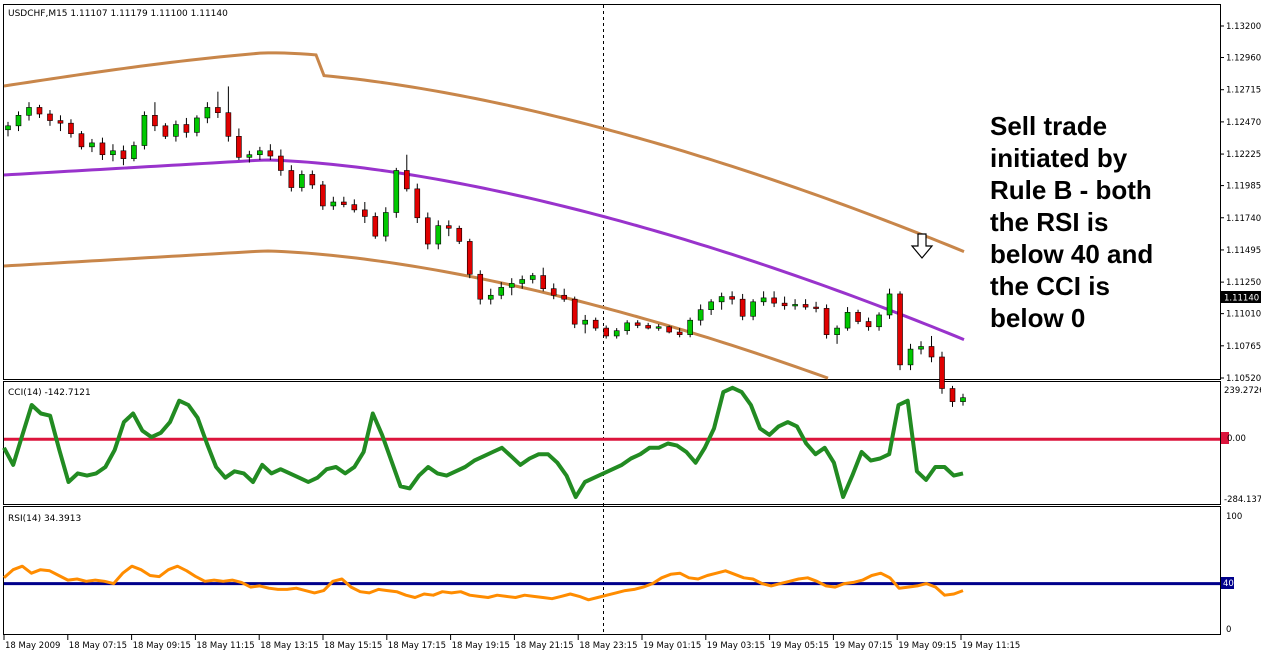 The height and width of the screenshot is (657, 1261). Describe the element at coordinates (483, 583) in the screenshot. I see `rsi-line` at that location.